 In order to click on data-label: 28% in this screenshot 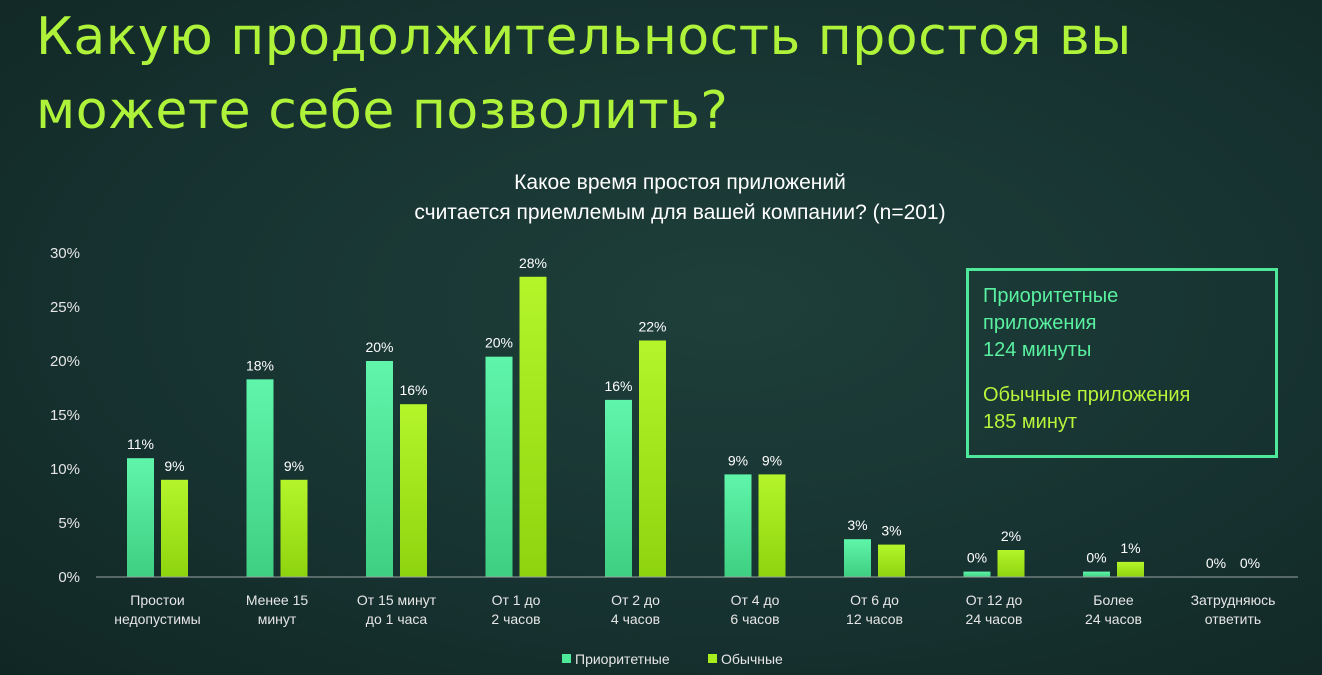, I will do `click(533, 263)`.